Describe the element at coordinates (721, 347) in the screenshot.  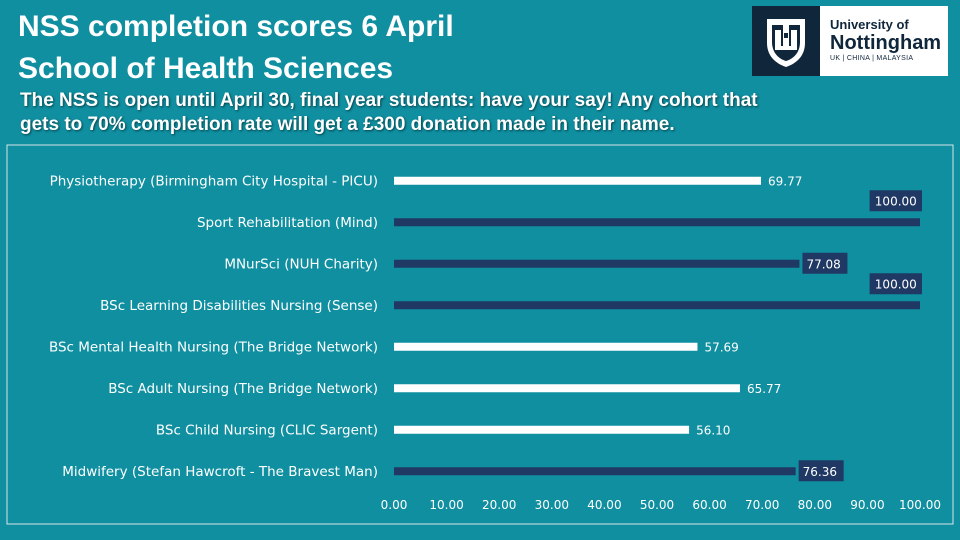
I see `data-label: 57.69` at that location.